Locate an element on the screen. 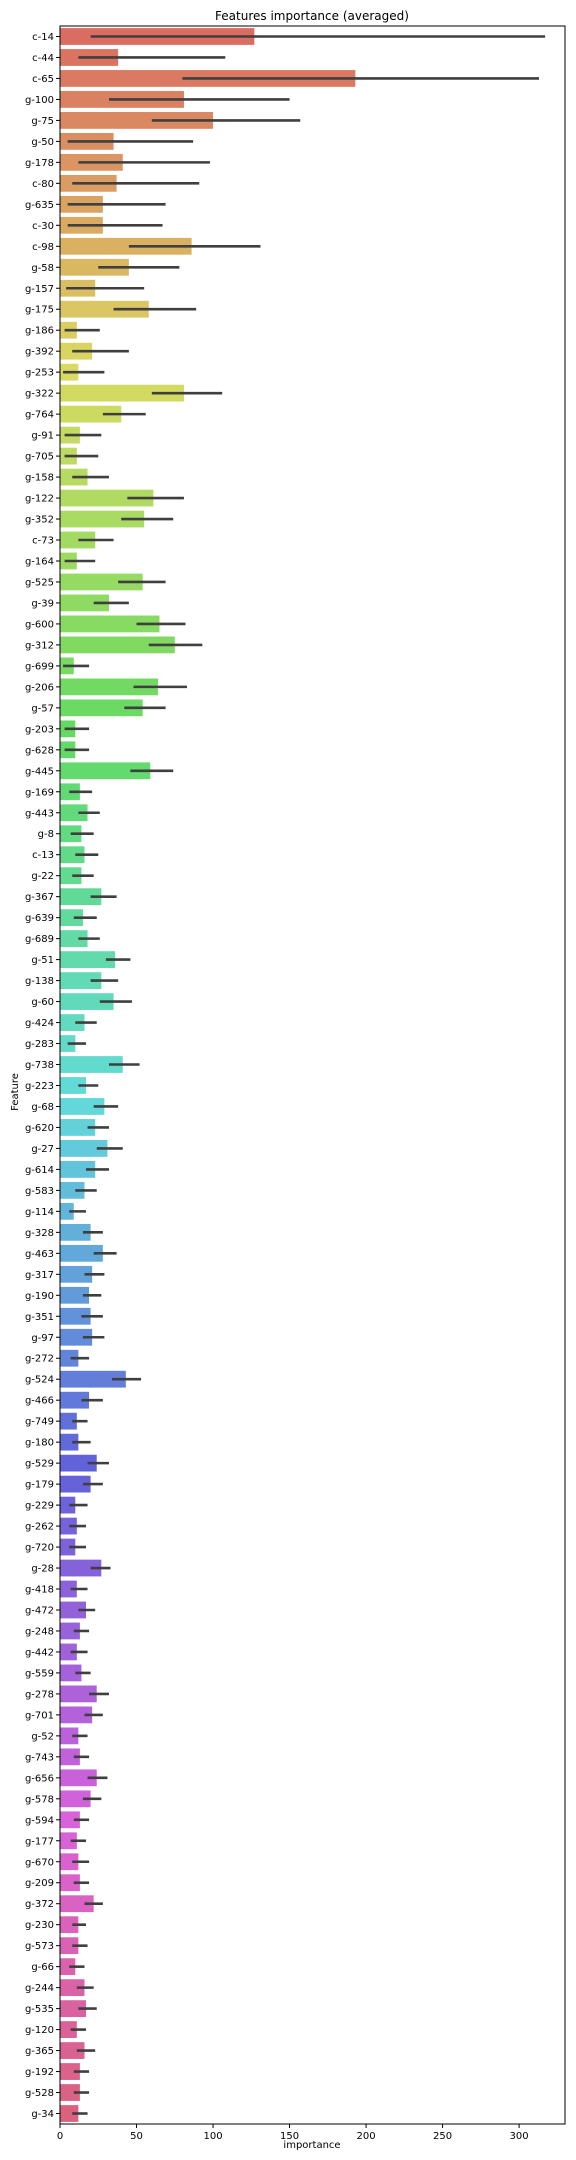 Image resolution: width=576 pixels, height=2160 pixels. y-tick-label: g-39 is located at coordinates (42, 603).